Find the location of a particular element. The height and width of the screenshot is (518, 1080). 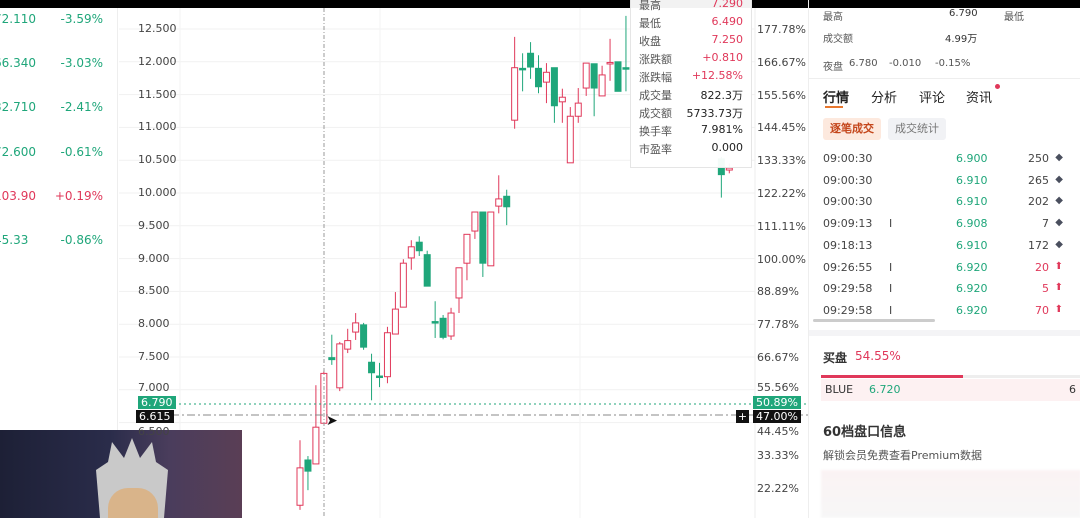

subtab-trade-stats: 成交统计 is located at coordinates (917, 129).